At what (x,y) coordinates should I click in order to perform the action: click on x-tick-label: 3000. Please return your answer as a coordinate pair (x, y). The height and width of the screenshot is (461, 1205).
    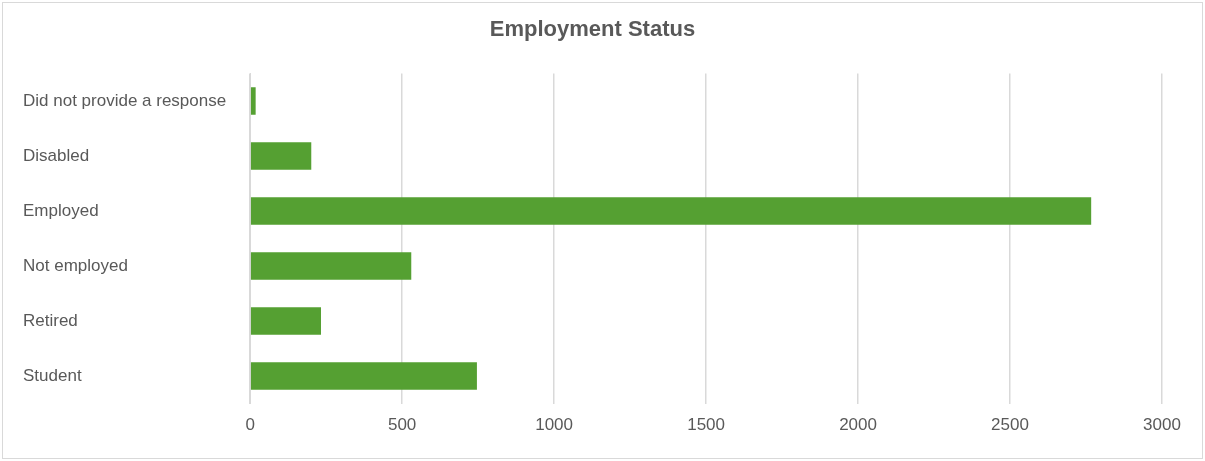
    Looking at the image, I should click on (1162, 425).